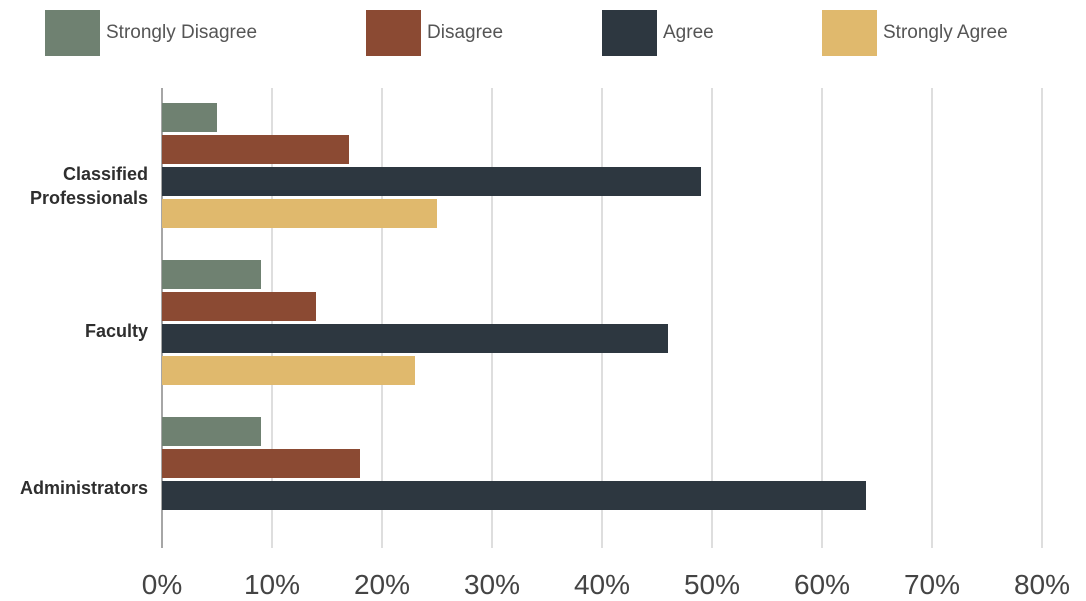 Image resolution: width=1086 pixels, height=601 pixels. I want to click on category-label: Classified Professionals, so click(89, 186).